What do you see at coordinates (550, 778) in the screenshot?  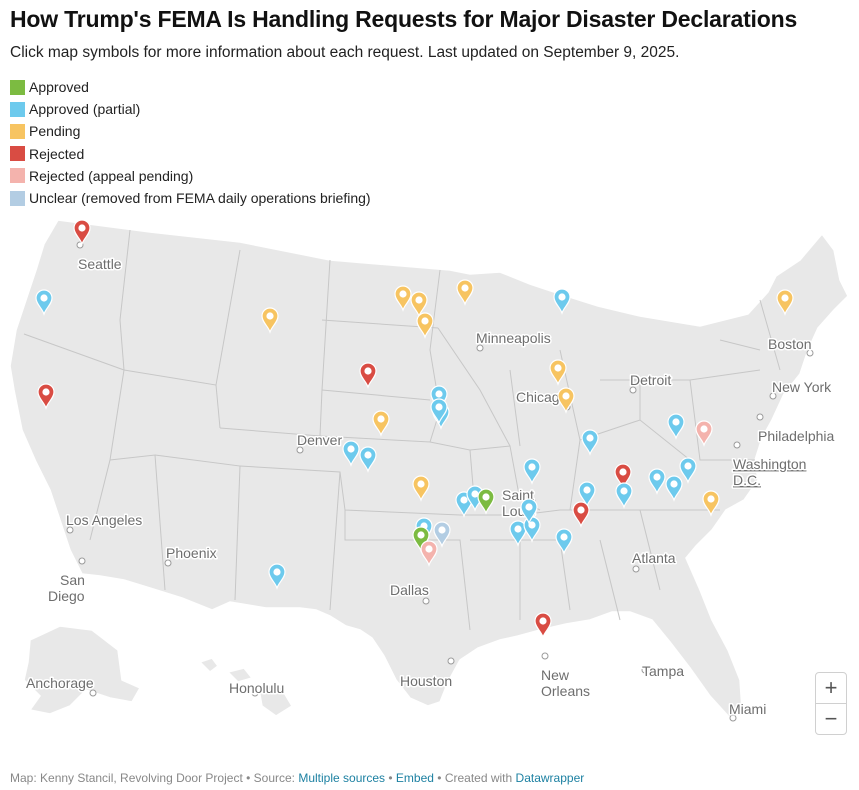 I see `datawrapper-link: Datawrapper` at bounding box center [550, 778].